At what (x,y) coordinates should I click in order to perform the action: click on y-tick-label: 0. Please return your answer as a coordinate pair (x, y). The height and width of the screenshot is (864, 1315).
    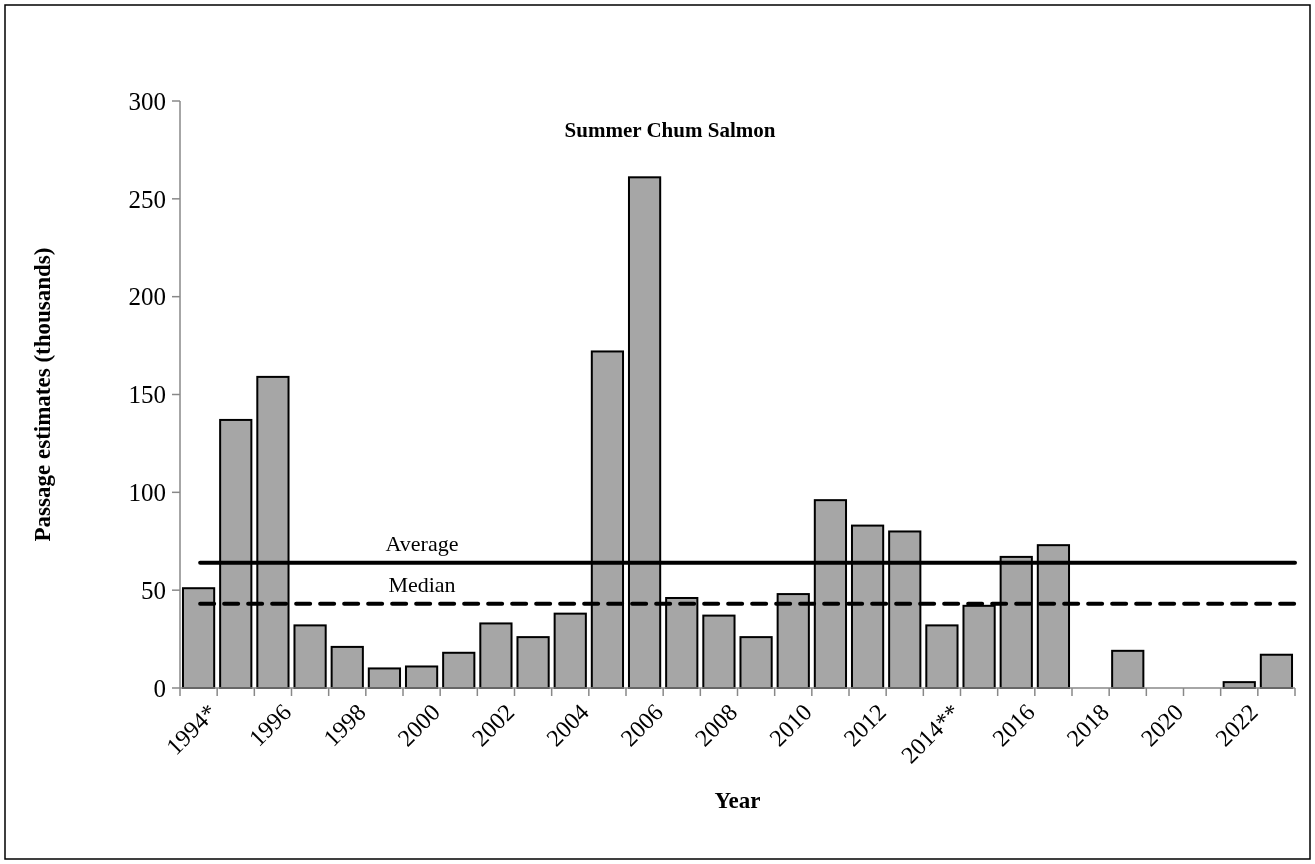
    Looking at the image, I should click on (159, 688).